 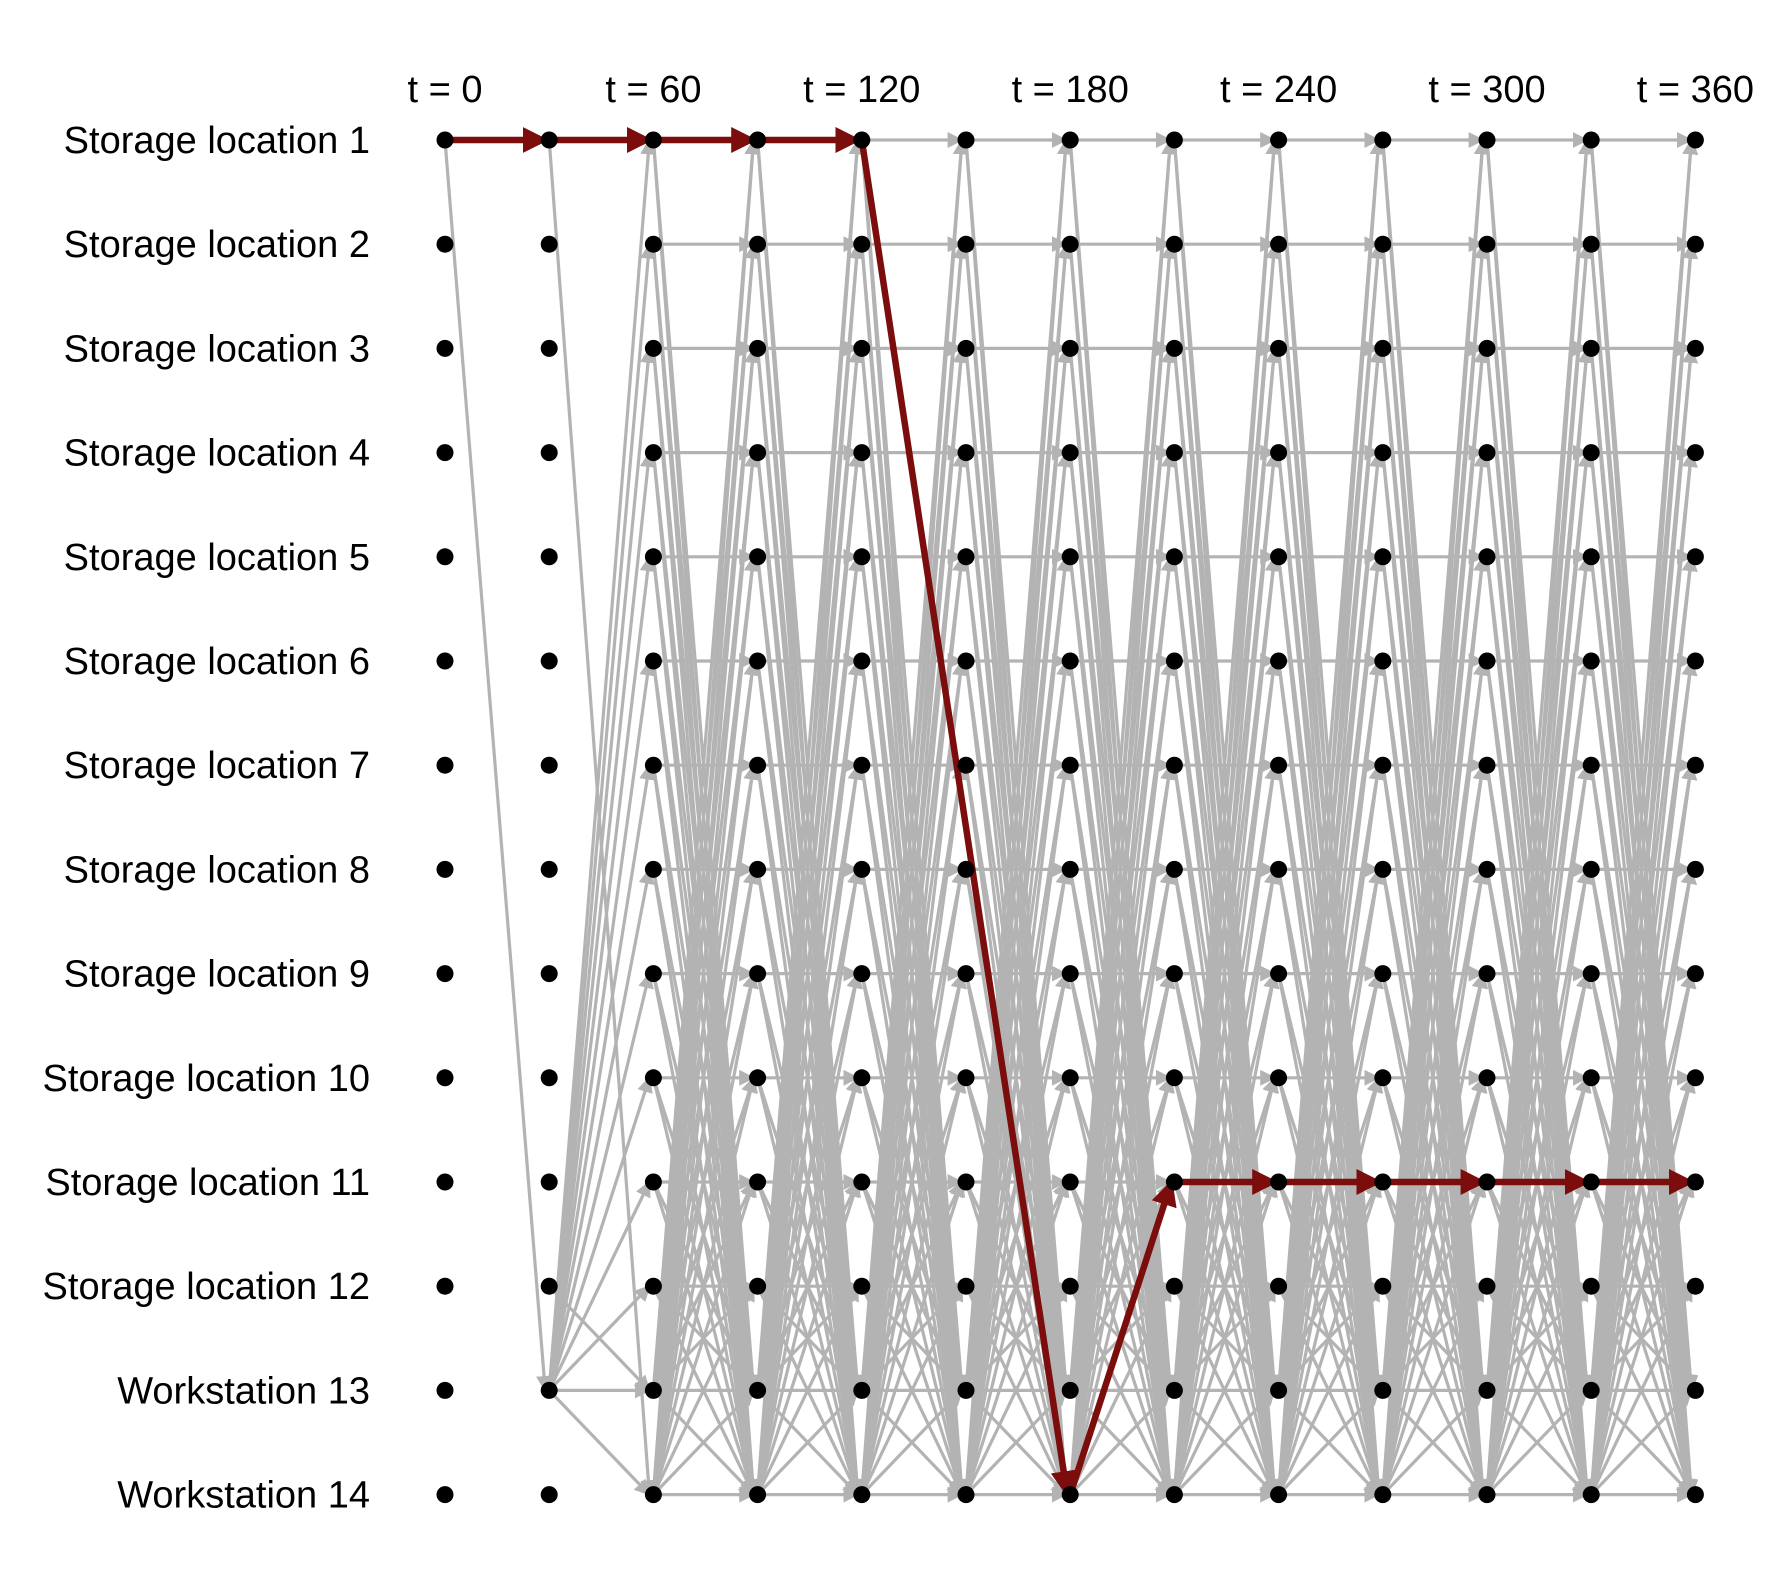 What do you see at coordinates (217, 766) in the screenshot?
I see `row-label: Storage location 7` at bounding box center [217, 766].